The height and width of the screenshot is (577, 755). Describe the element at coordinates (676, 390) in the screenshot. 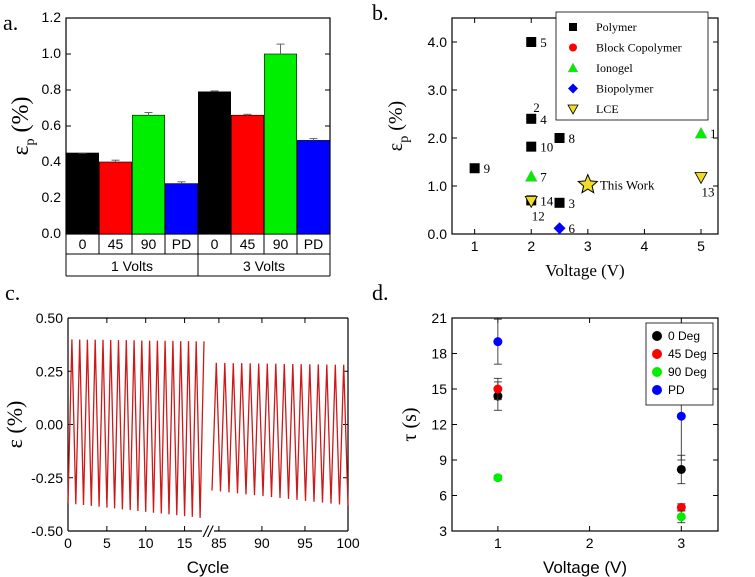

I see `legend-label: PD` at that location.